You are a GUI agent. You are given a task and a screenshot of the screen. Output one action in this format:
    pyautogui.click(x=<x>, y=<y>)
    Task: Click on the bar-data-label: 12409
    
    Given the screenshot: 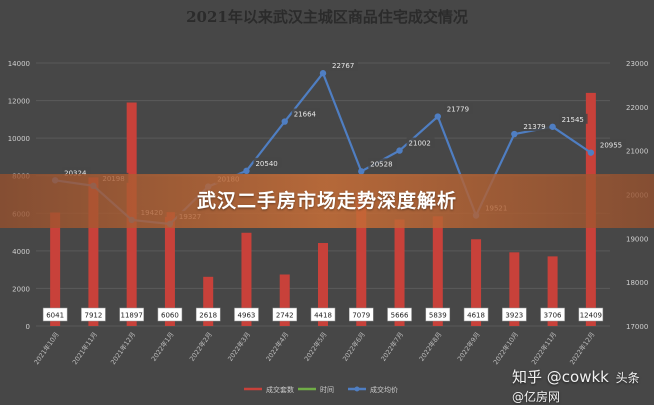 What is the action you would take?
    pyautogui.click(x=591, y=316)
    